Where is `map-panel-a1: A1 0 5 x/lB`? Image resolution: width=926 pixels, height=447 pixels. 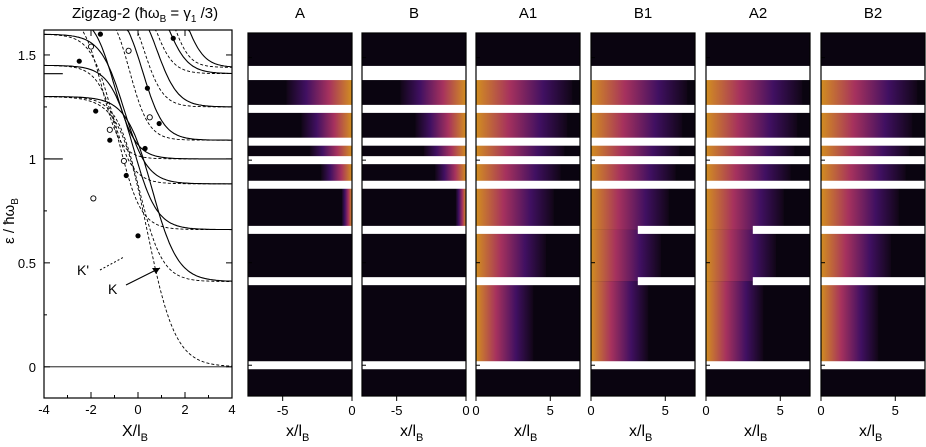 map-panel-a1: A1 0 5 x/lB is located at coordinates (526, 224).